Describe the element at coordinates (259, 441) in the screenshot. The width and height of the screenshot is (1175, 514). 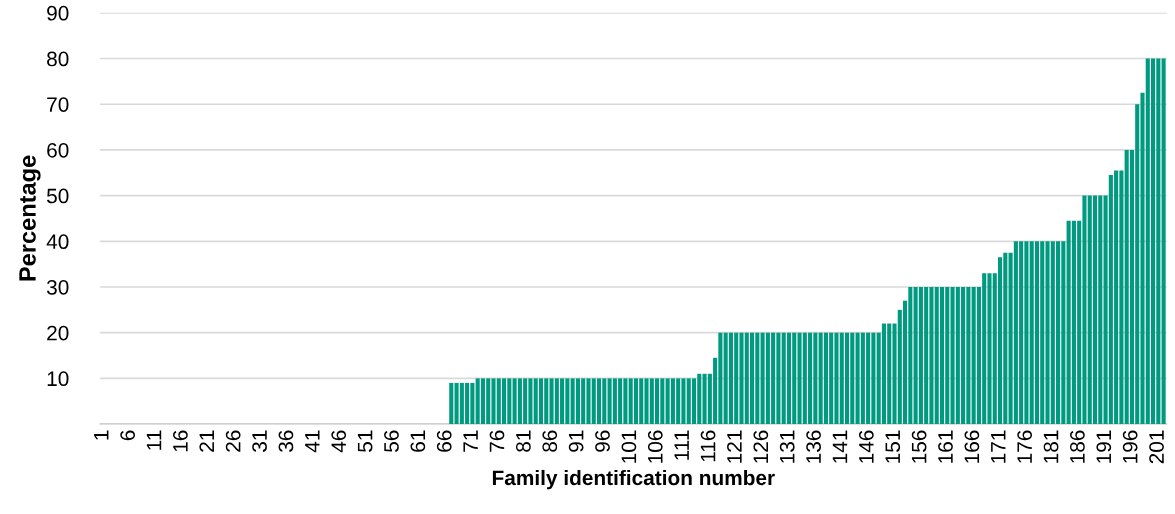
I see `x-tick-label: 31` at that location.